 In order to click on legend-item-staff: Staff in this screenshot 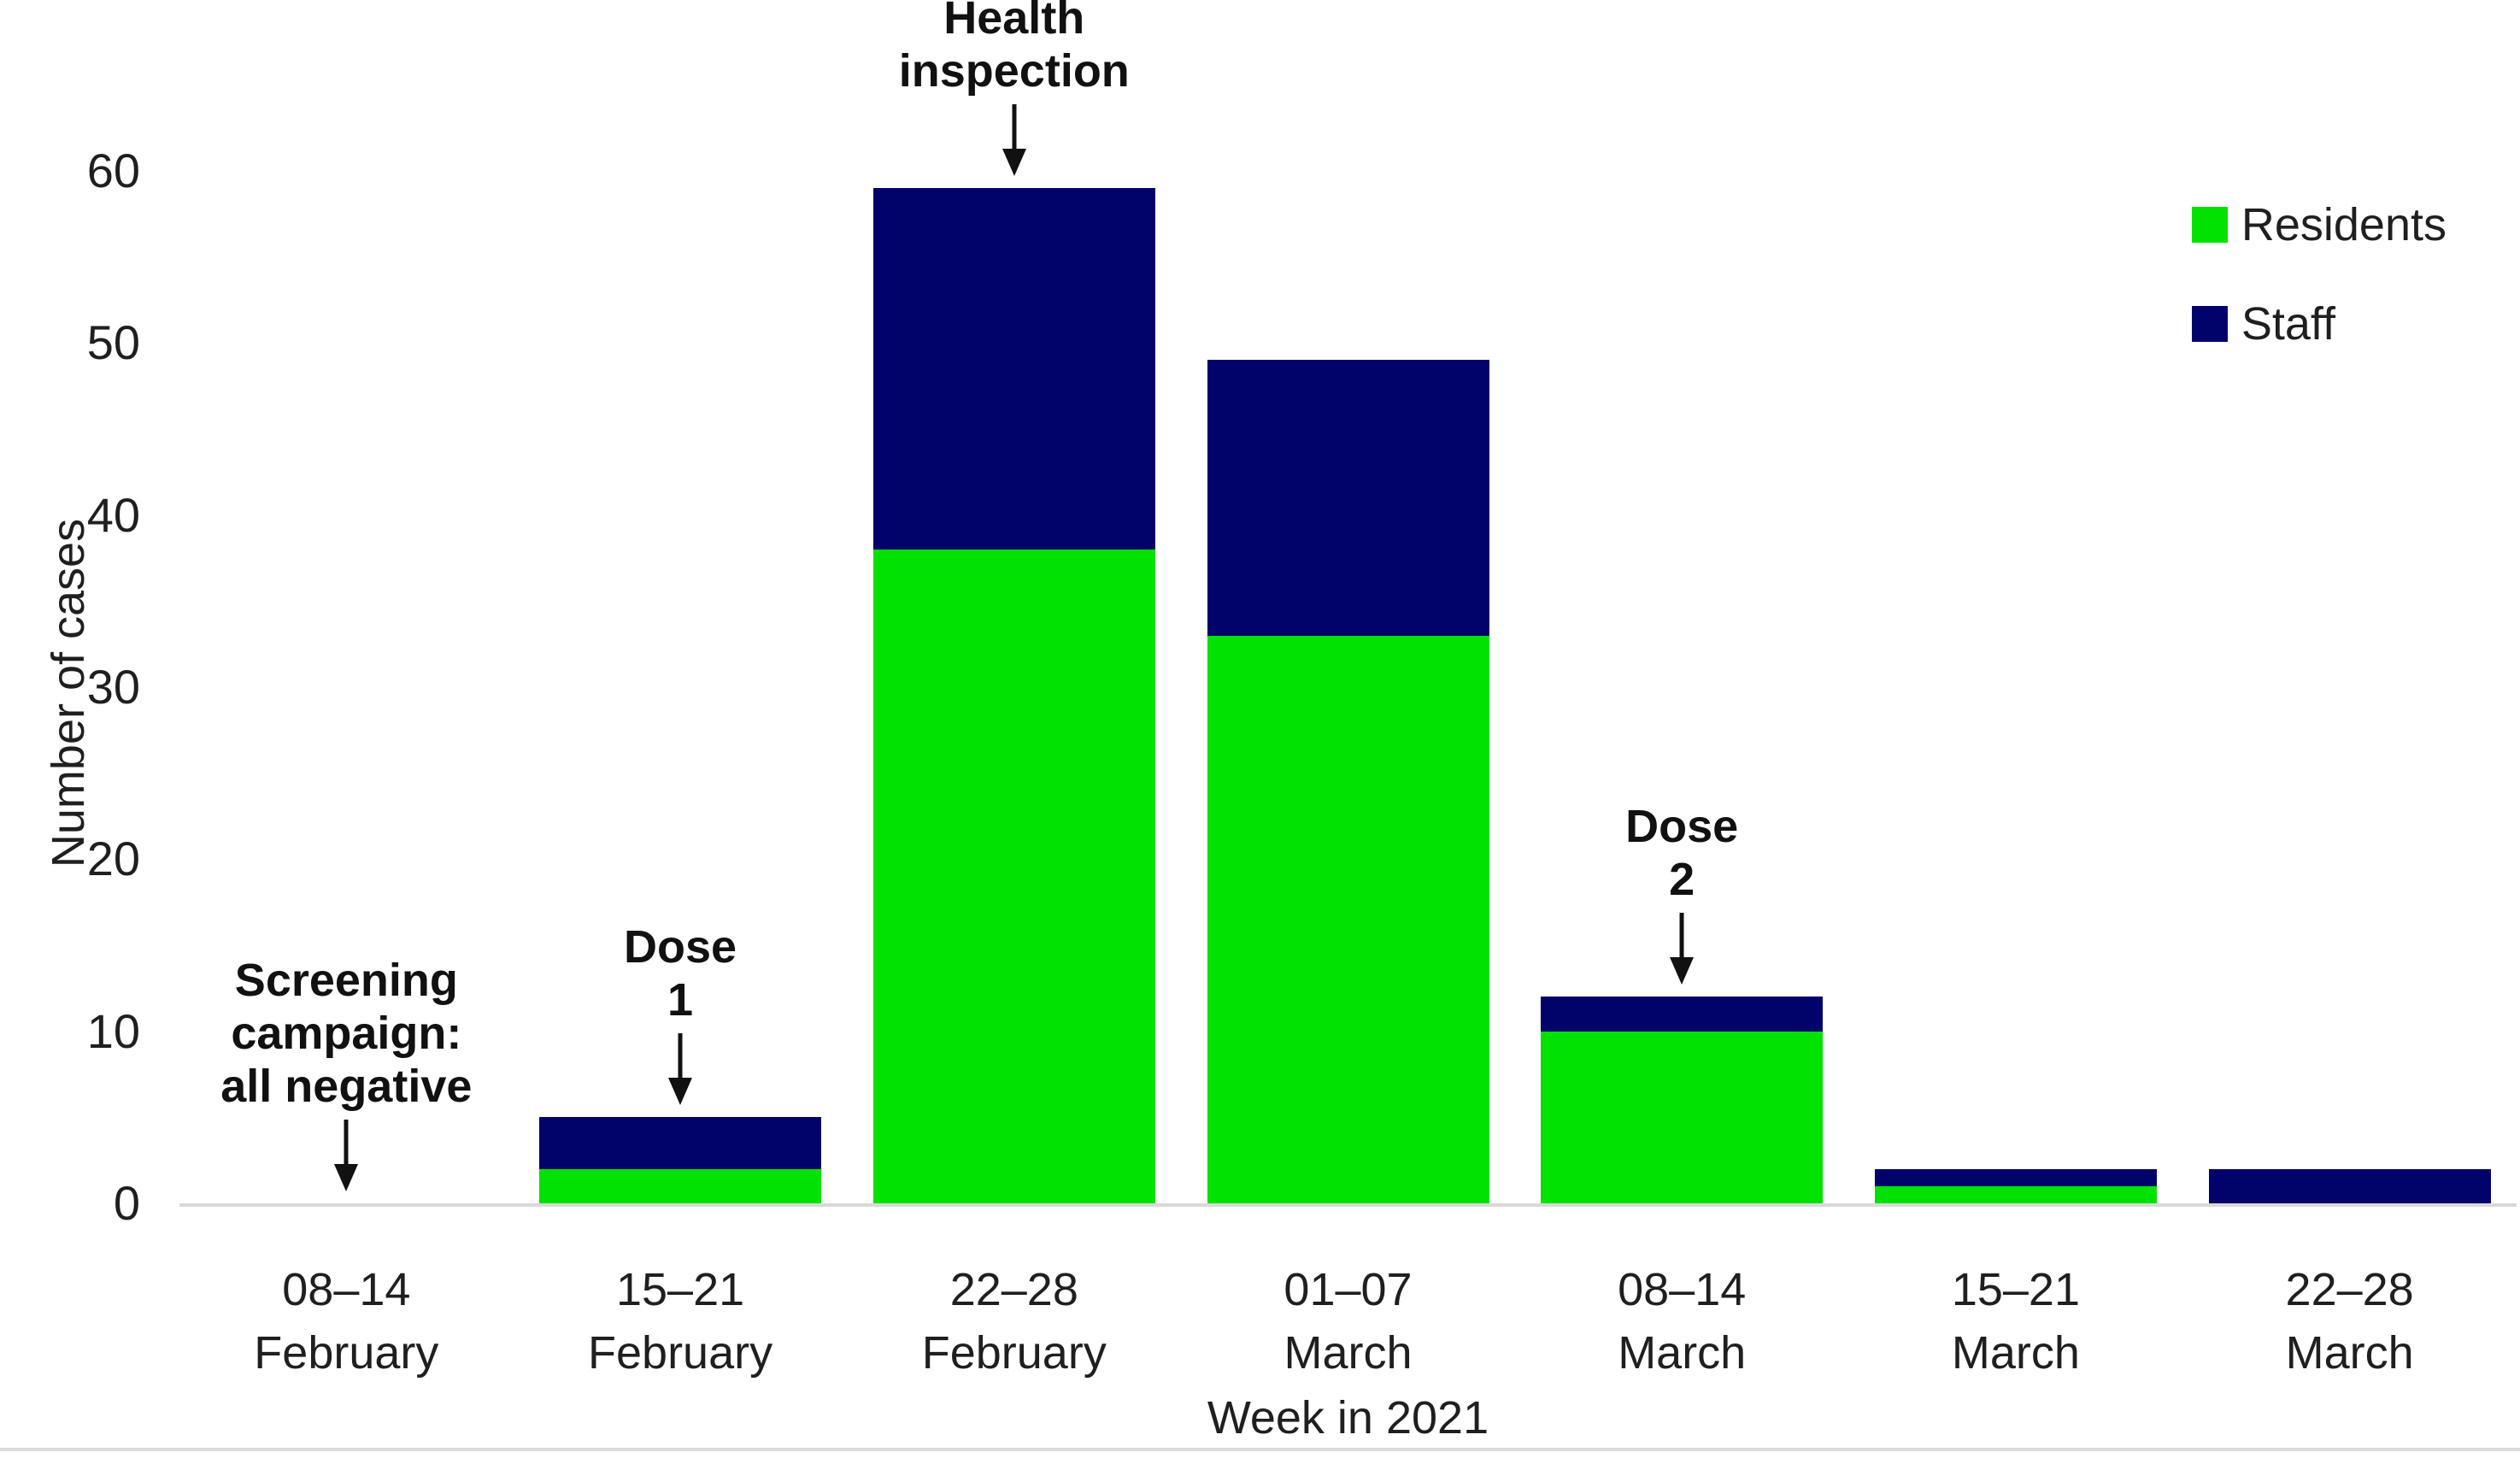, I will do `click(2319, 323)`.